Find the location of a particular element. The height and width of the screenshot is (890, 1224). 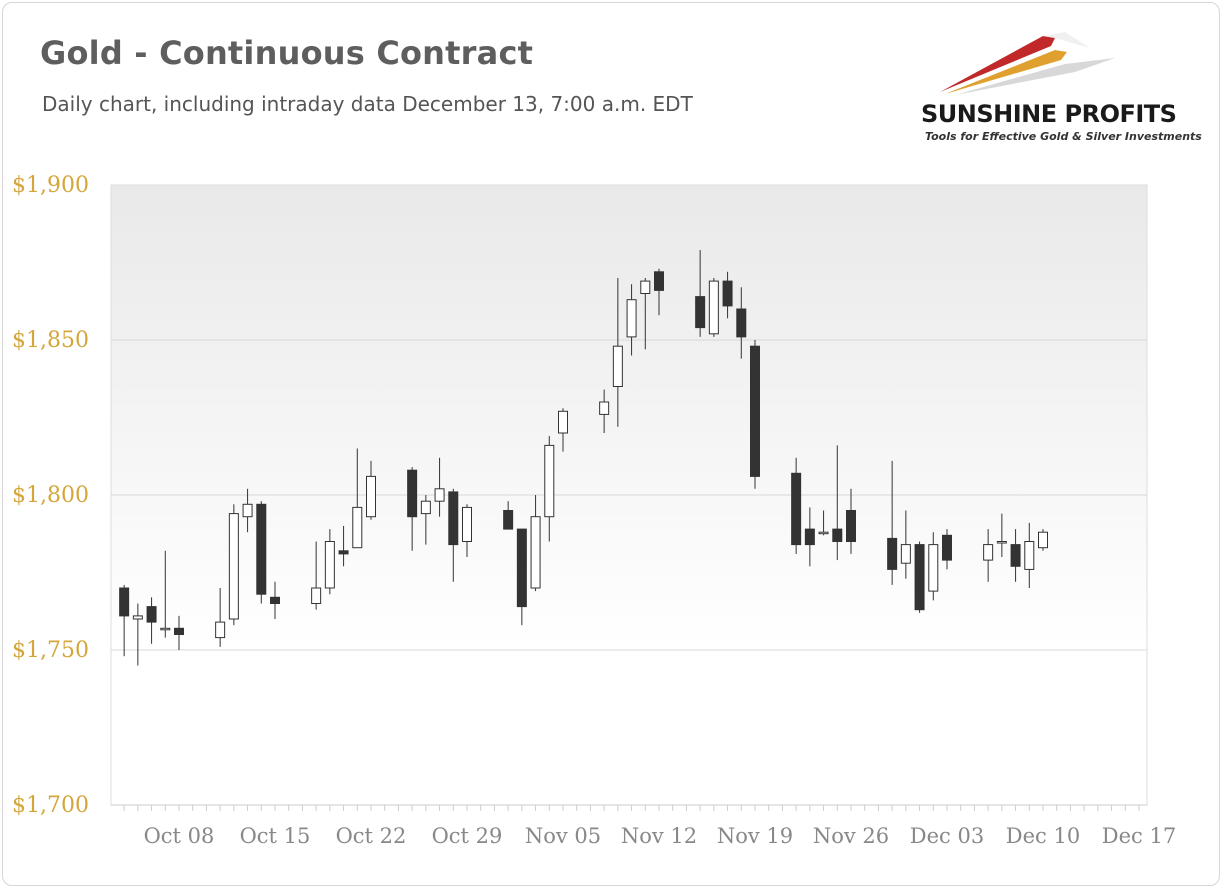

x-tick-label: Oct 15 is located at coordinates (275, 836).